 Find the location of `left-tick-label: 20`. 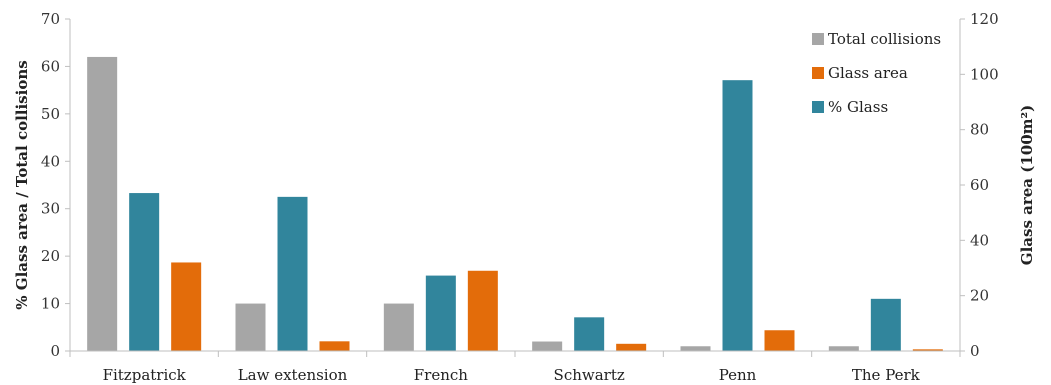

left-tick-label: 20 is located at coordinates (50, 256).